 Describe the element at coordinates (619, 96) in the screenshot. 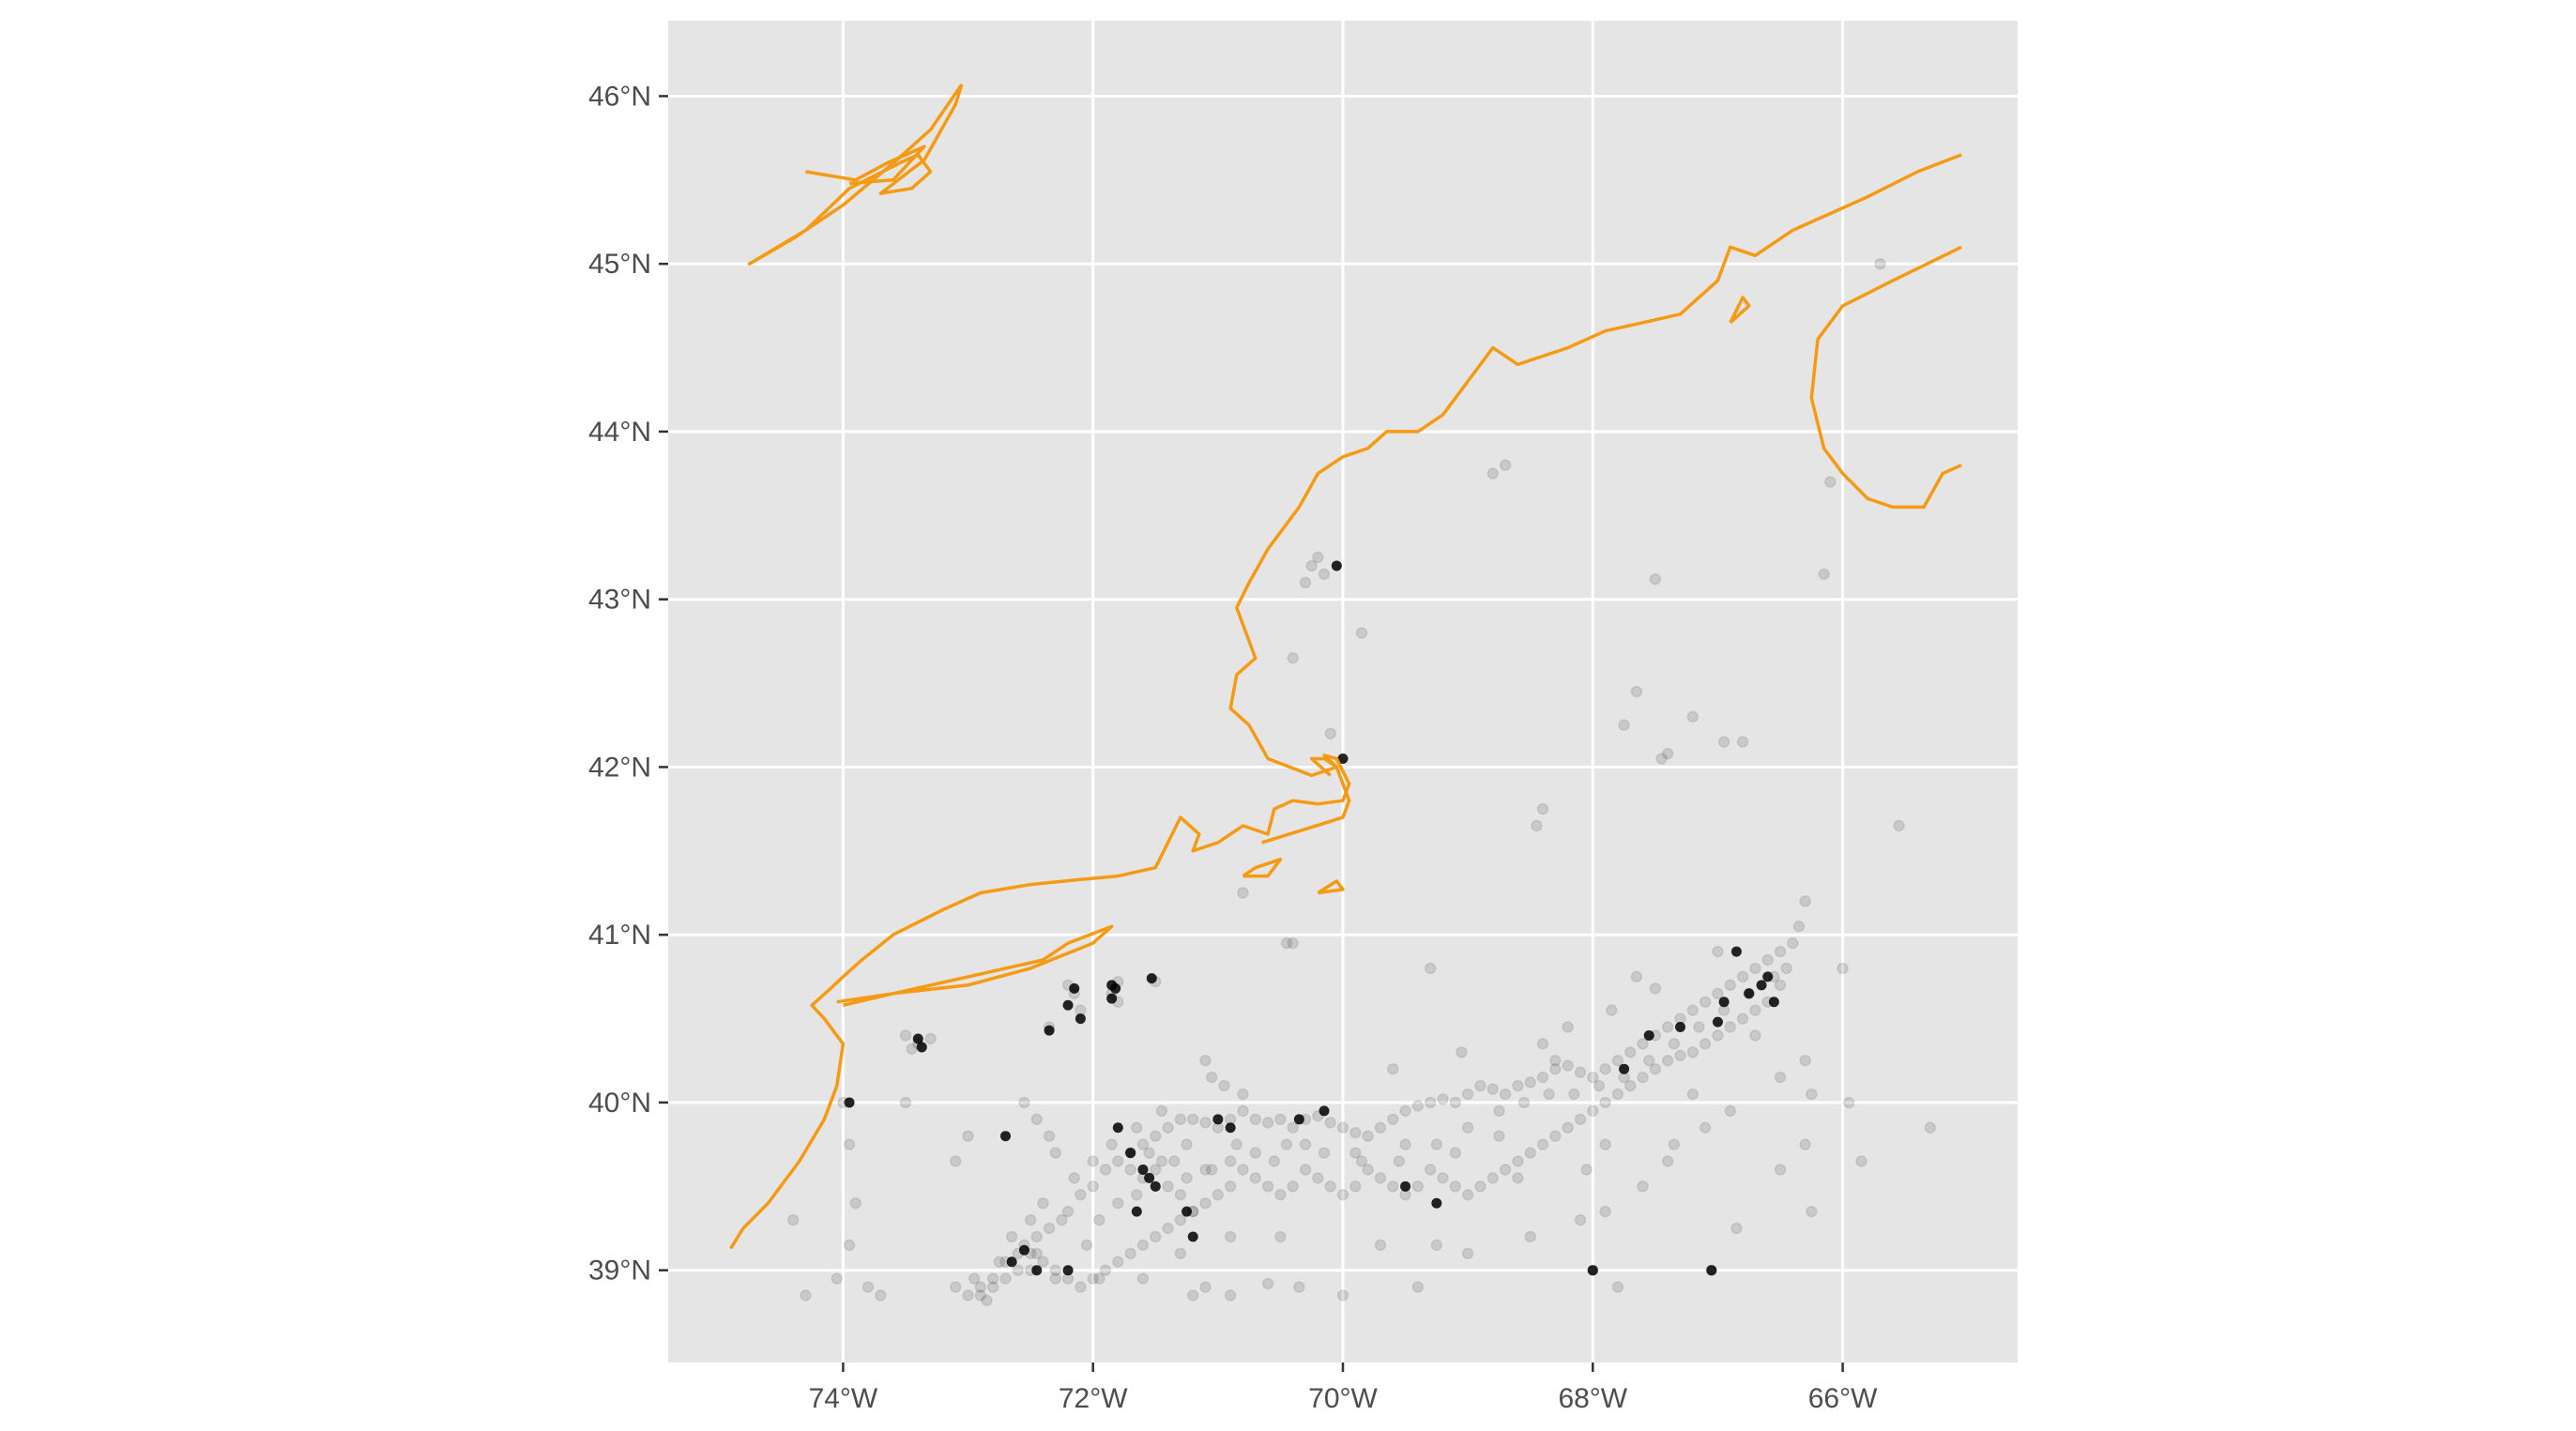

I see `y-tick-label: 46°N` at that location.